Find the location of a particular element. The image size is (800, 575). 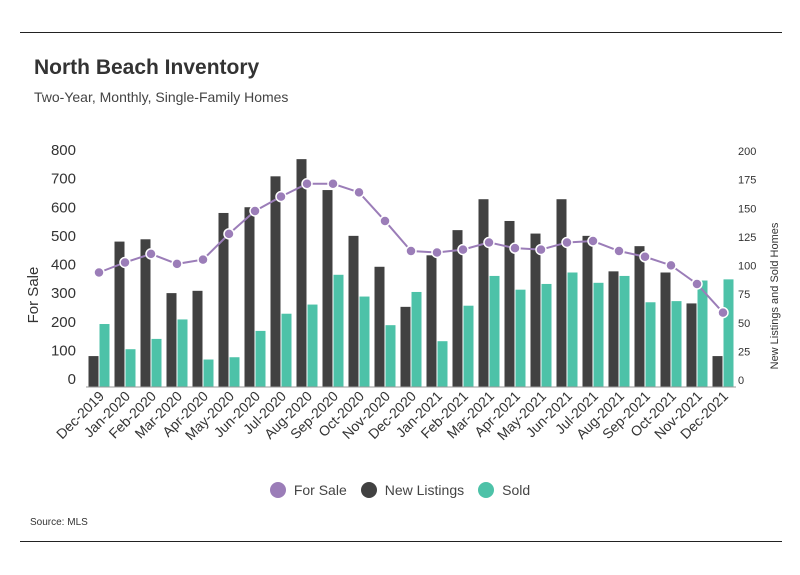

legend-item: New Listings is located at coordinates (412, 490).